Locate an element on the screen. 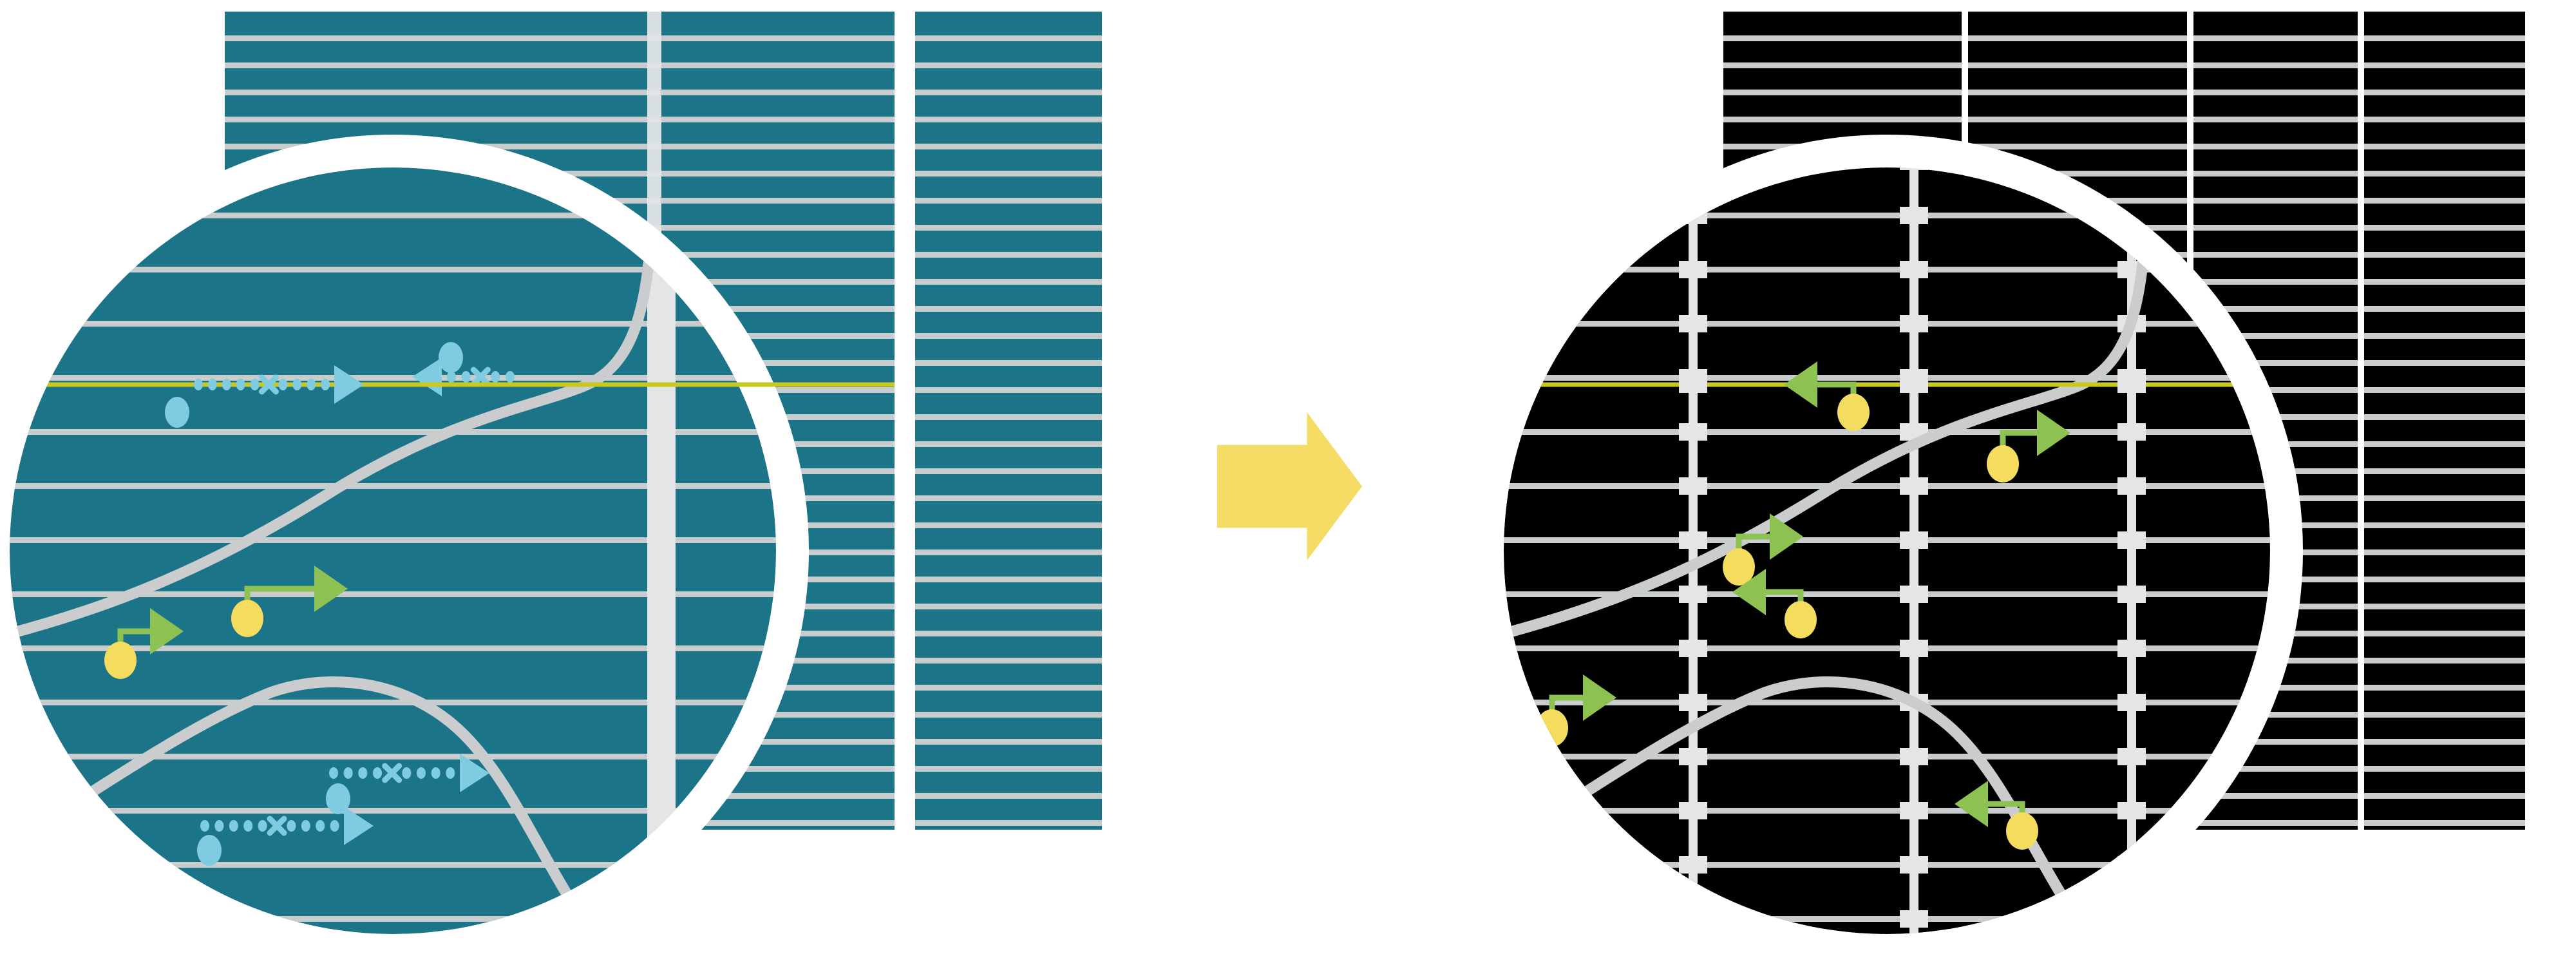 This screenshot has height=974, width=2576. left-column is located at coordinates (1008, 421).